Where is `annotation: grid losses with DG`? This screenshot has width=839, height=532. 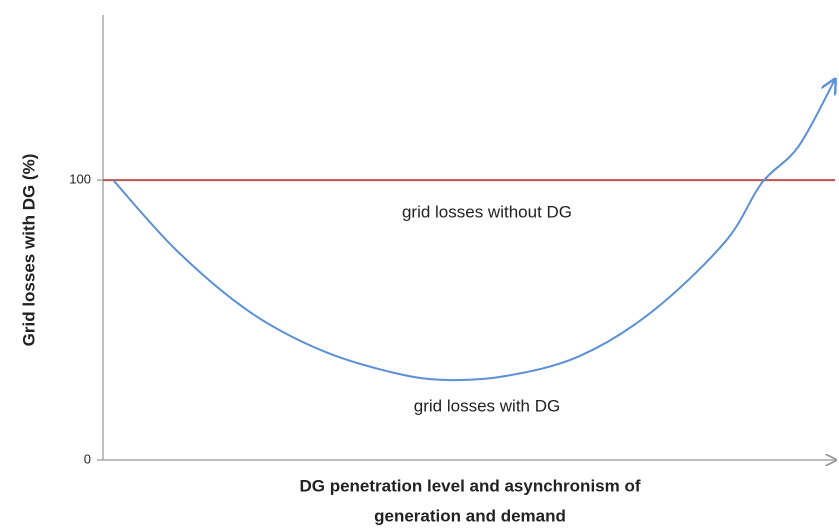
annotation: grid losses with DG is located at coordinates (487, 405).